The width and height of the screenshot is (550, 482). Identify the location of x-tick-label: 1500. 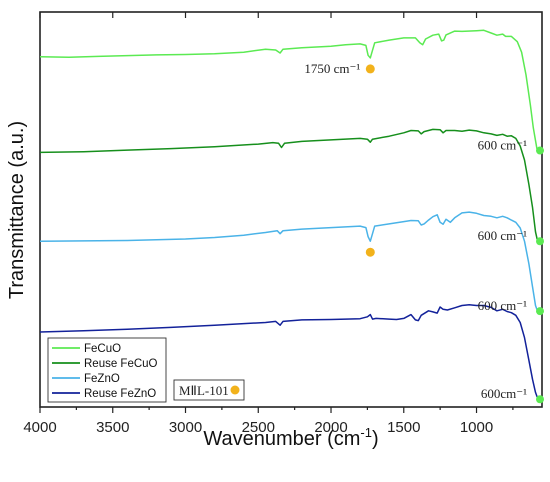
(403, 427).